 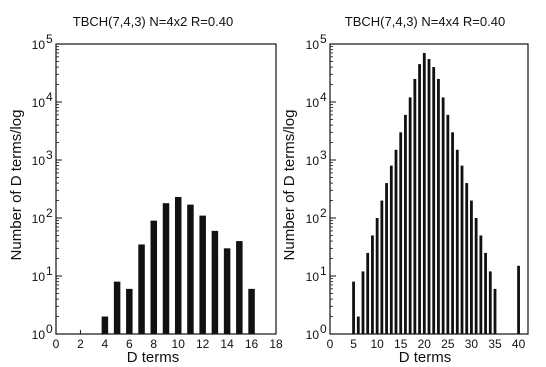 I want to click on ytick-label-right-1: 10, so click(x=313, y=277).